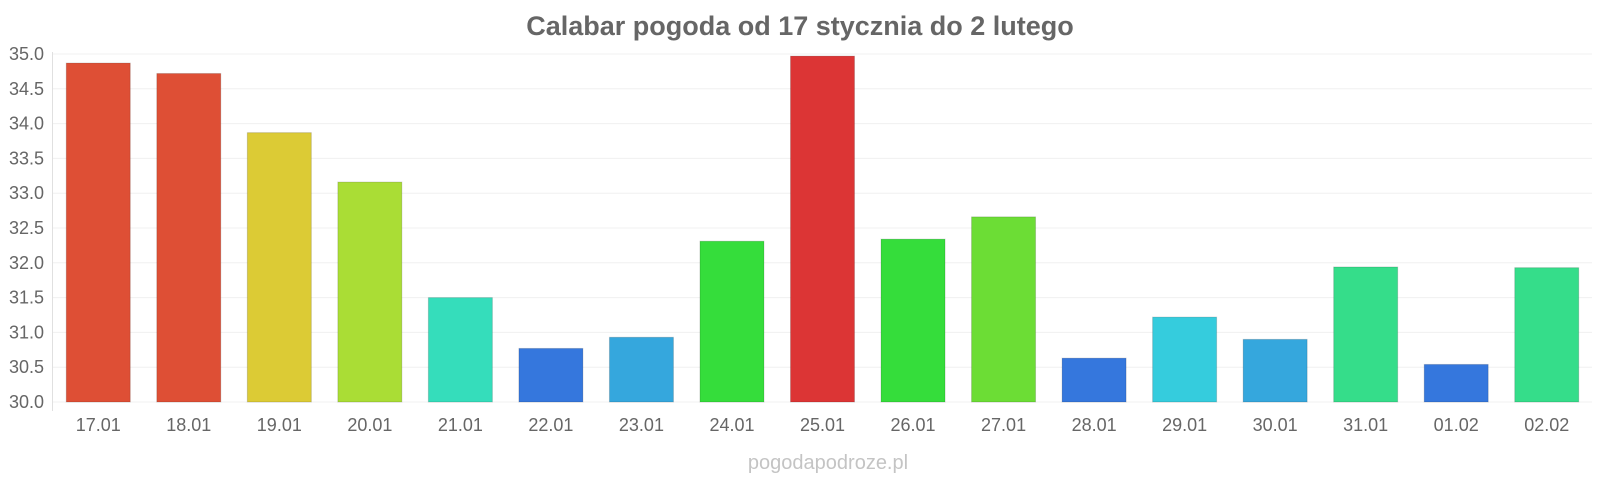  What do you see at coordinates (1003, 425) in the screenshot?
I see `x-tick-label: 27.01` at bounding box center [1003, 425].